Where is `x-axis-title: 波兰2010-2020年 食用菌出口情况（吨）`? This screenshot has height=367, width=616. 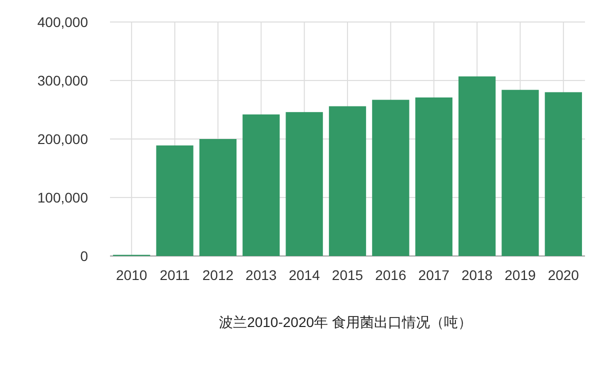 x-axis-title: 波兰2010-2020年 食用菌出口情况（吨） is located at coordinates (345, 322).